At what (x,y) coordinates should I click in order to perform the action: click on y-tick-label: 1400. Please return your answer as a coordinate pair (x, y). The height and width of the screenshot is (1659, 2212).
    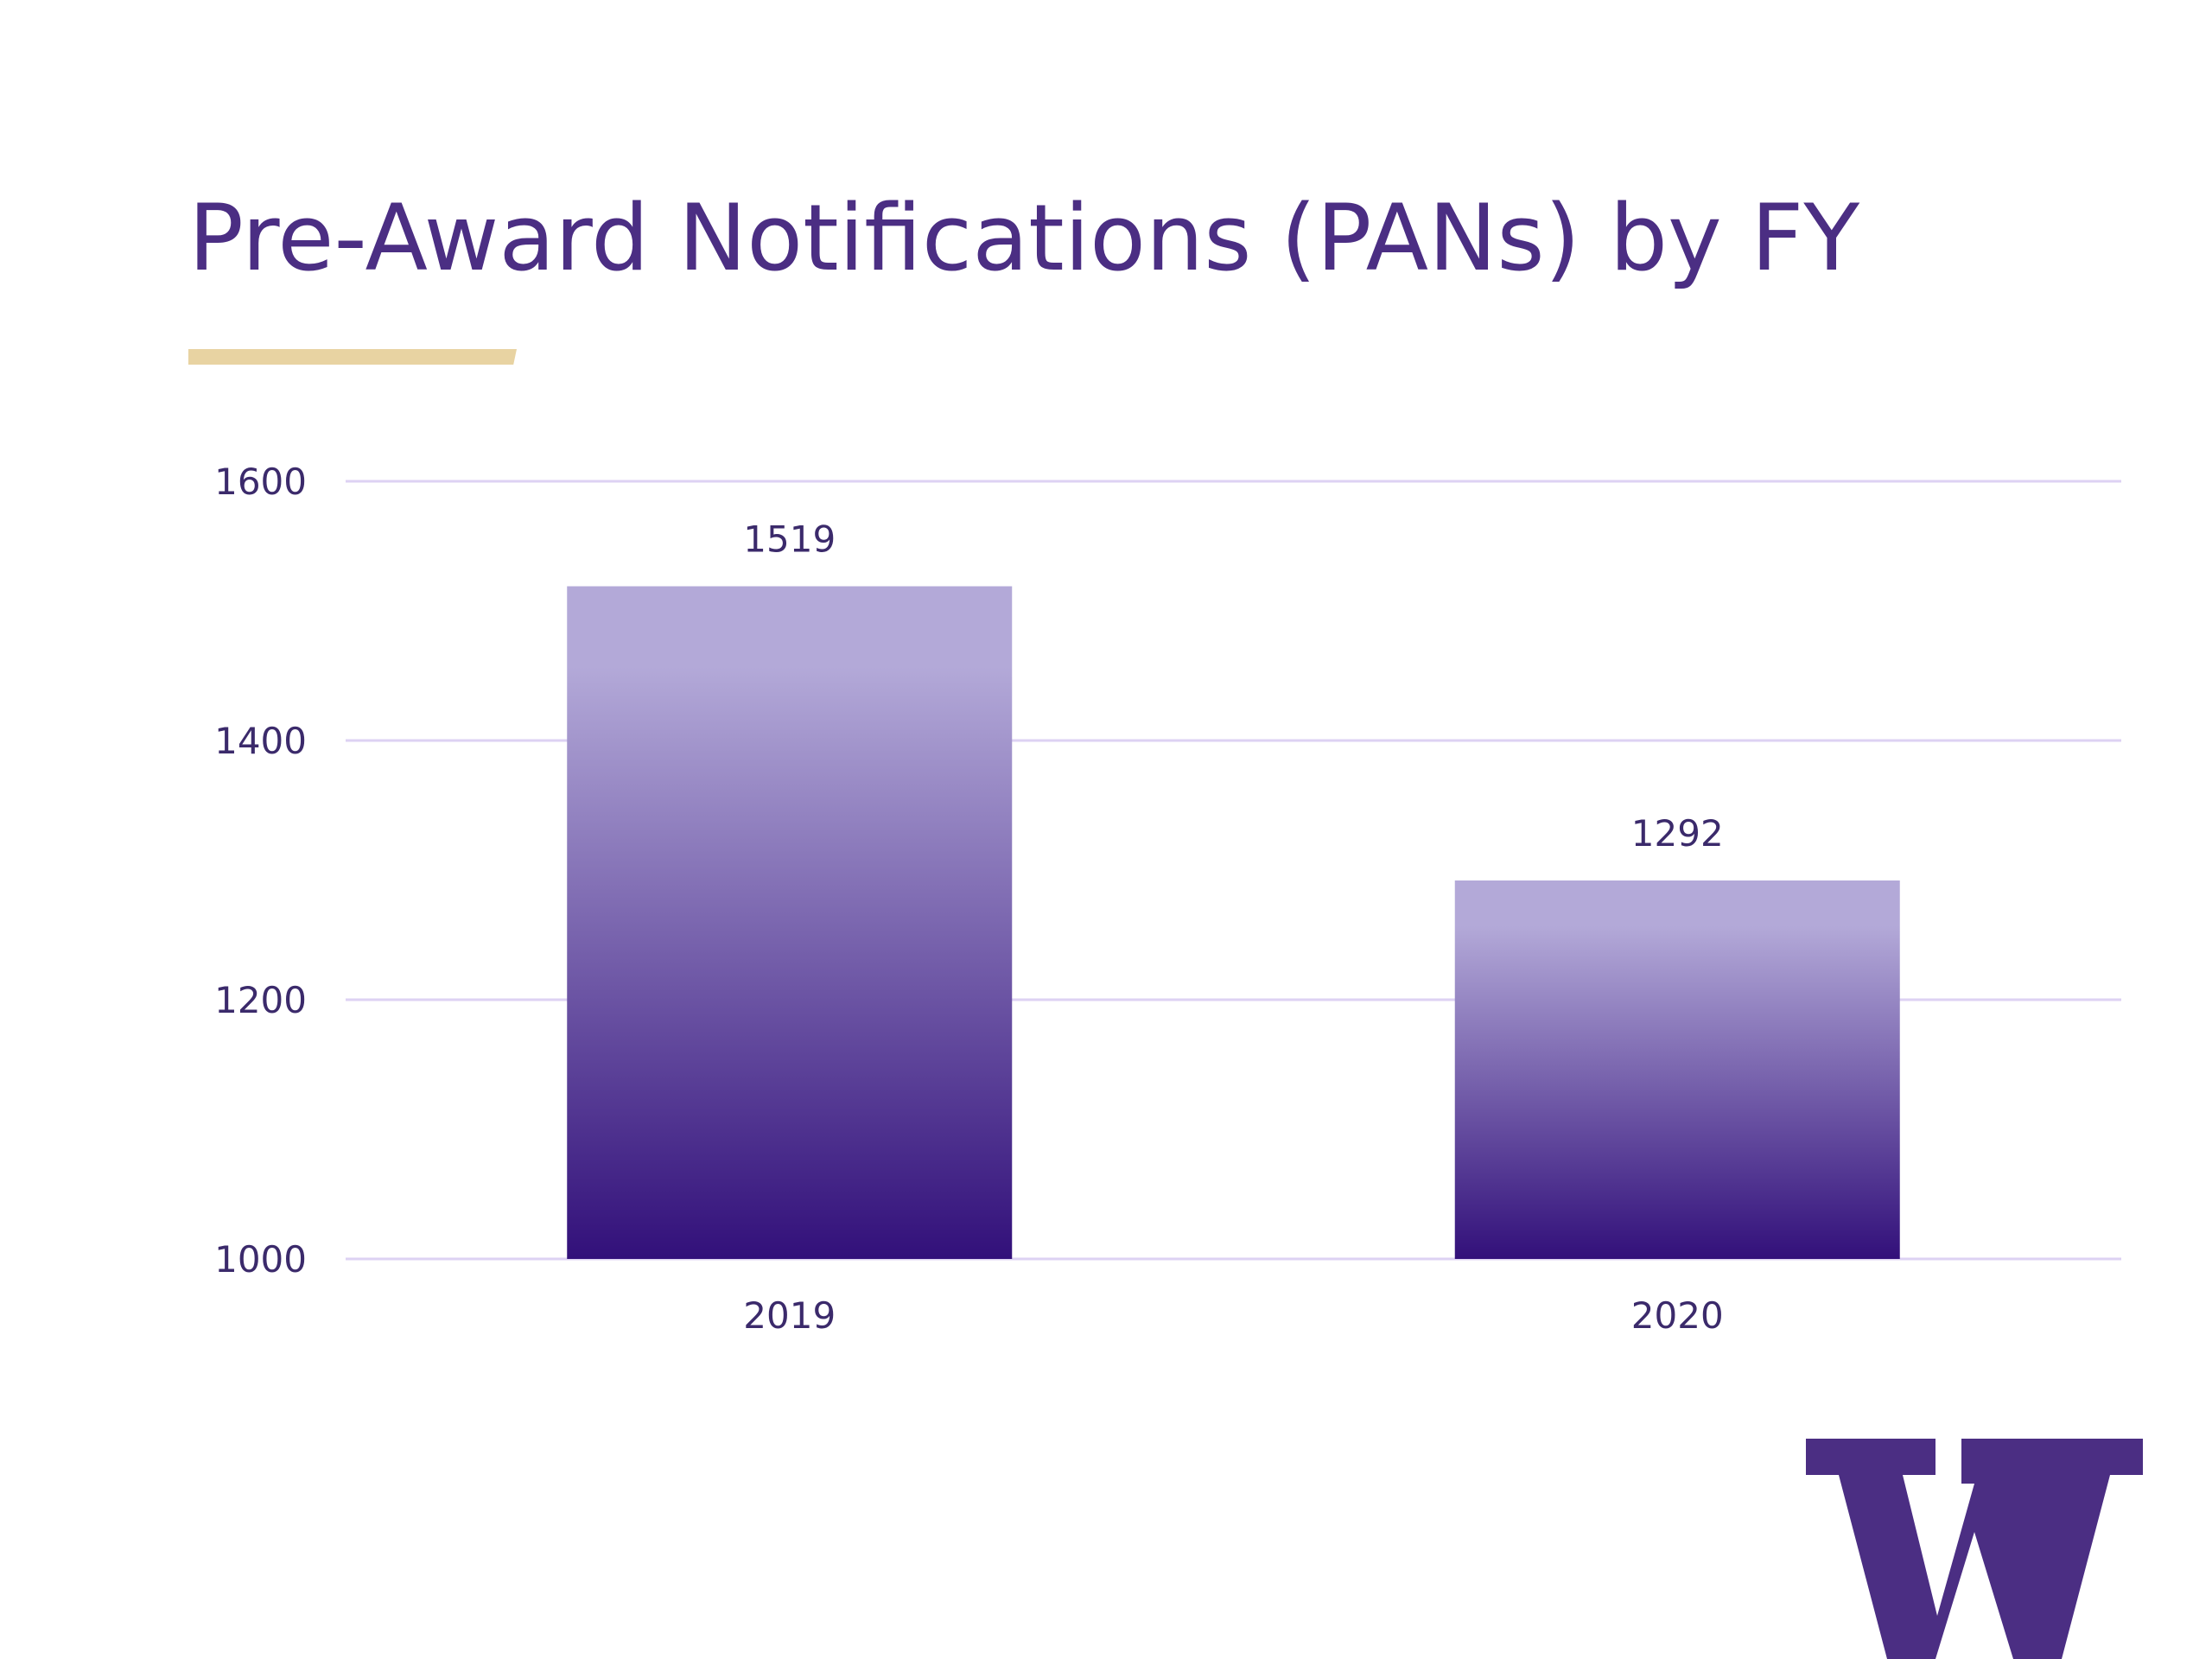
    Looking at the image, I should click on (260, 741).